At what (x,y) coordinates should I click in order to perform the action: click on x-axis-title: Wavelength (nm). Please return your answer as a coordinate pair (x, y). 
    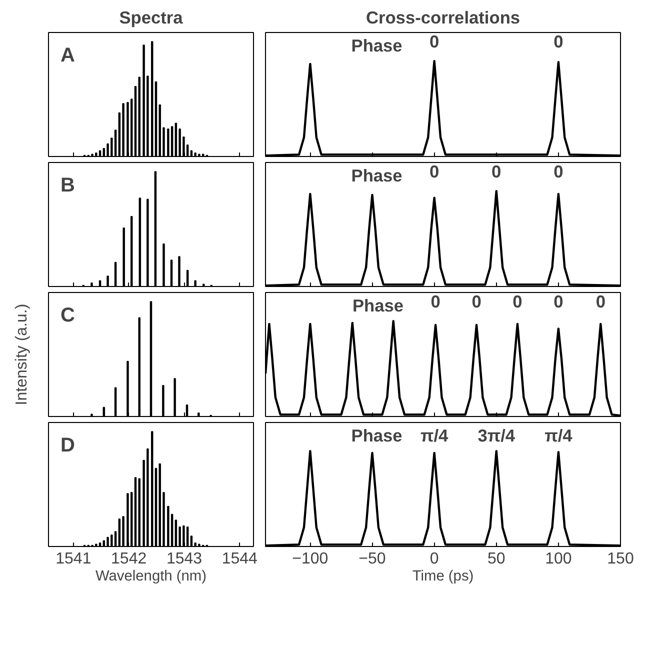
    Looking at the image, I should click on (151, 576).